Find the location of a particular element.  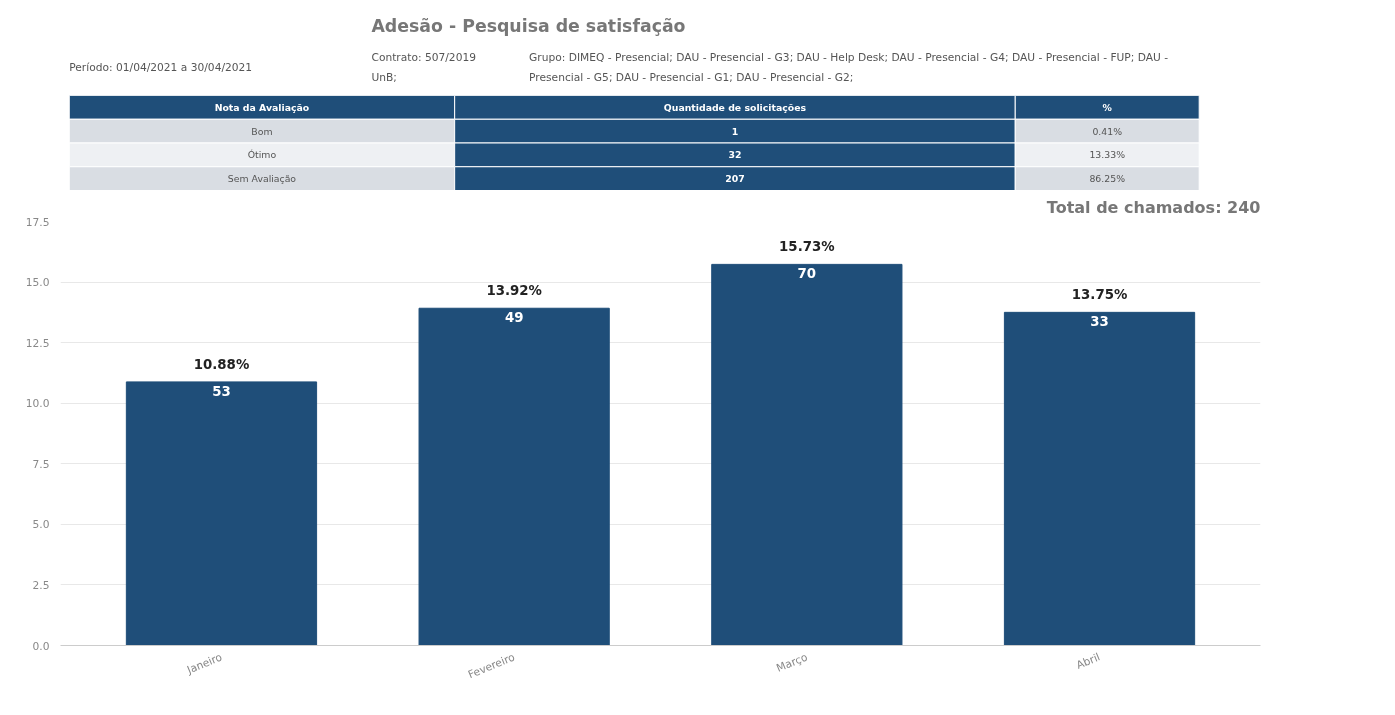

y-tick-label: 17.5 is located at coordinates (37, 222).